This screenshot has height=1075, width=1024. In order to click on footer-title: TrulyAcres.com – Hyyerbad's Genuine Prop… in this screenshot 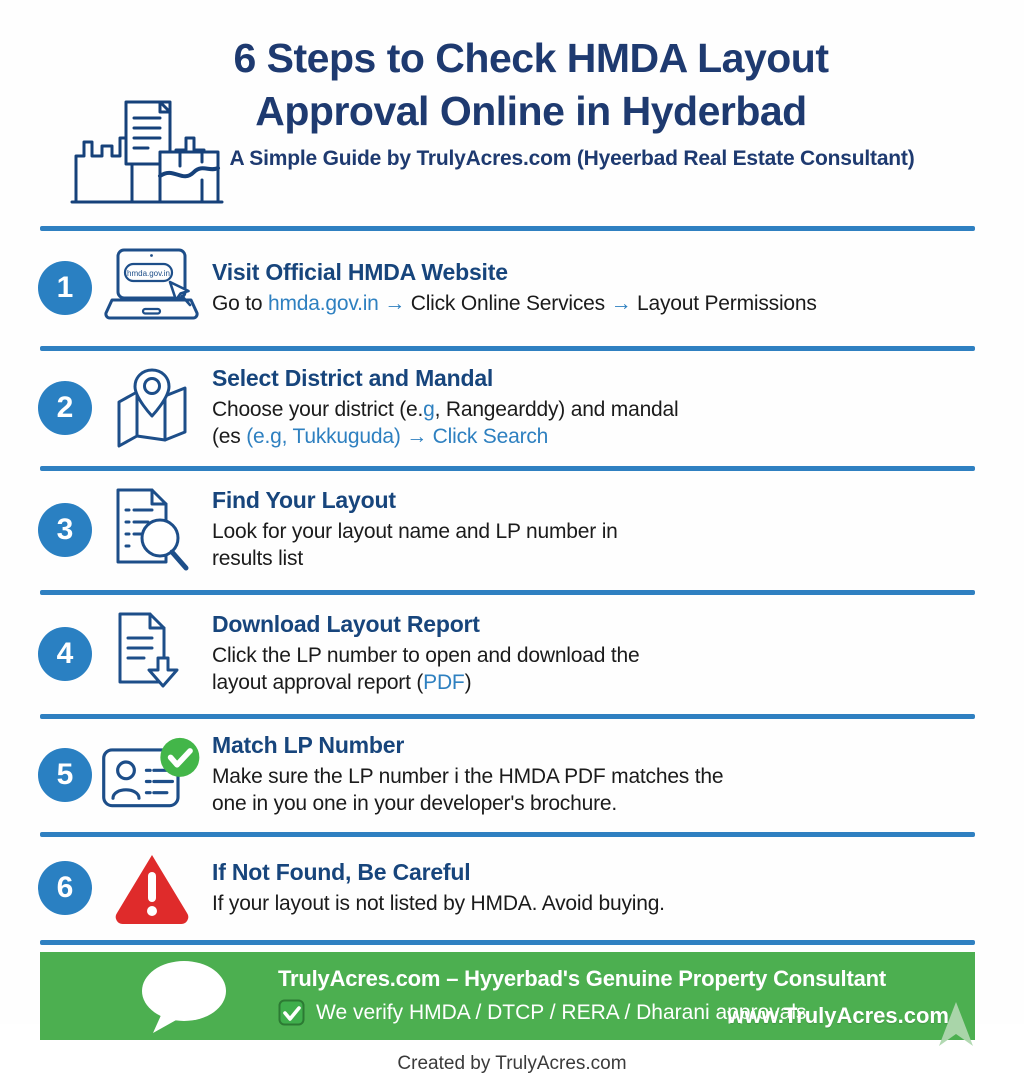, I will do `click(582, 978)`.